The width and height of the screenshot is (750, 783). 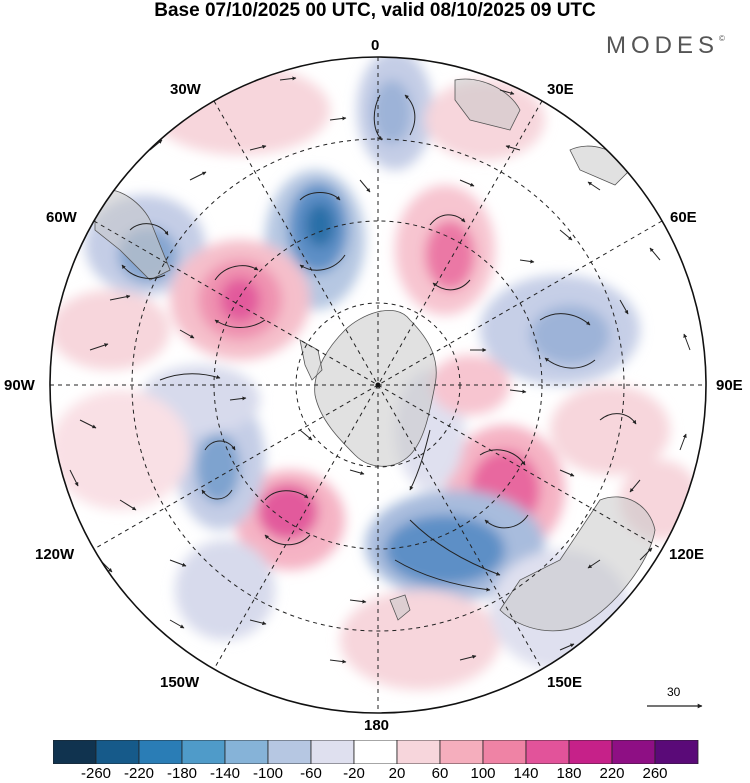 I want to click on colorbar-tick-label: 260, so click(x=655, y=773).